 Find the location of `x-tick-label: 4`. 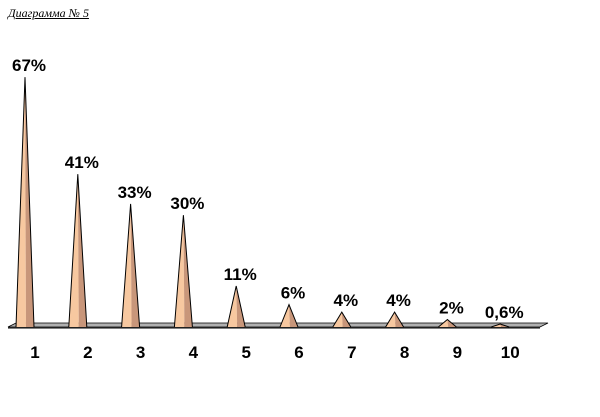

x-tick-label: 4 is located at coordinates (194, 352).